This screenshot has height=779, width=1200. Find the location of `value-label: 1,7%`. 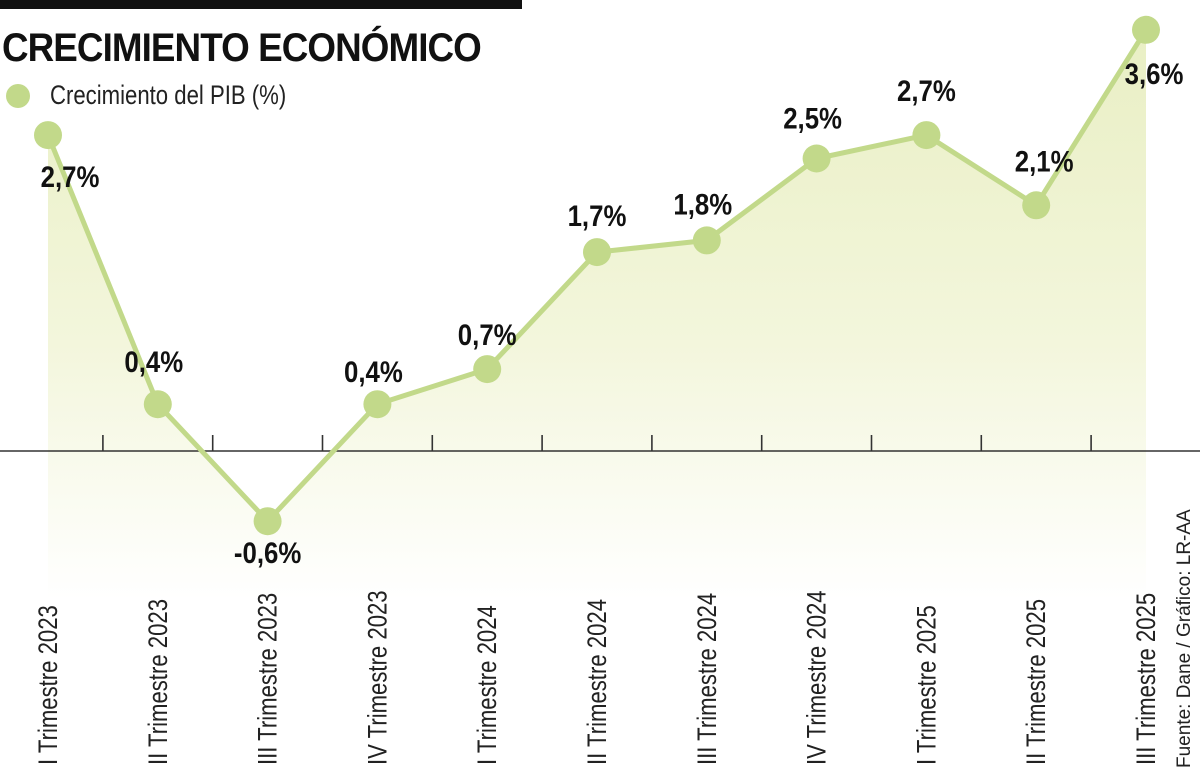

value-label: 1,7% is located at coordinates (597, 215).